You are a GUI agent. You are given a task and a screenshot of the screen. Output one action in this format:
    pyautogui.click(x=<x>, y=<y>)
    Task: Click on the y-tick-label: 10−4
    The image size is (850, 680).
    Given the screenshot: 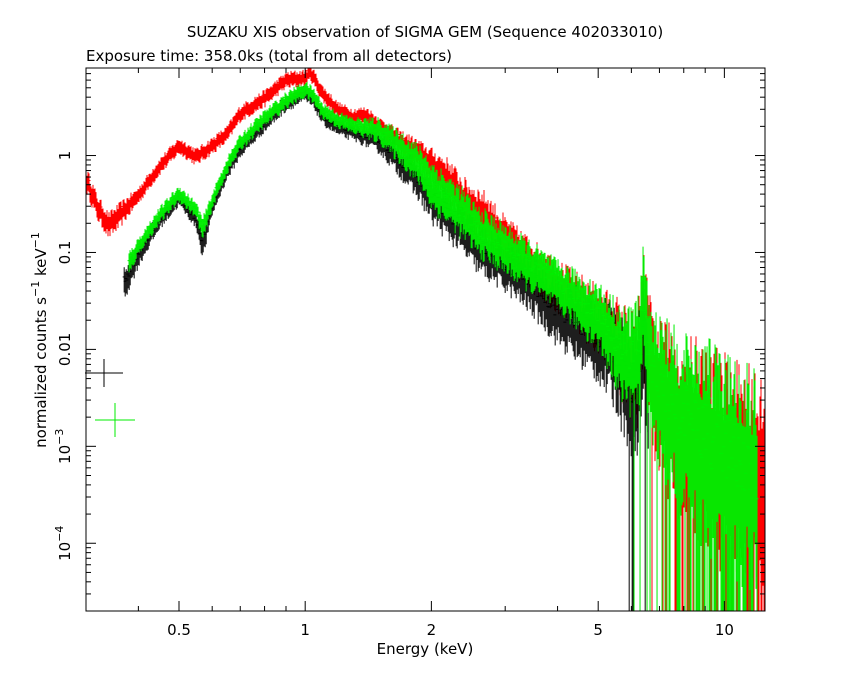 What is the action you would take?
    pyautogui.click(x=63, y=543)
    